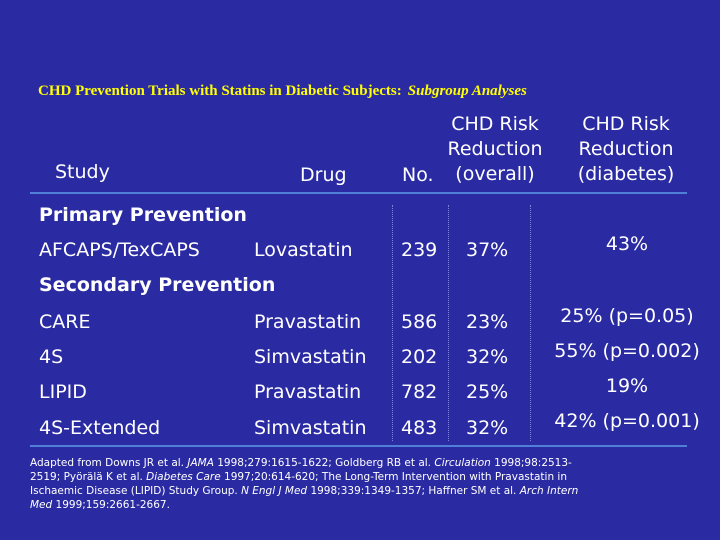 This screenshot has height=540, width=720. What do you see at coordinates (495, 124) in the screenshot?
I see `header-overall-line1: CHD Risk` at bounding box center [495, 124].